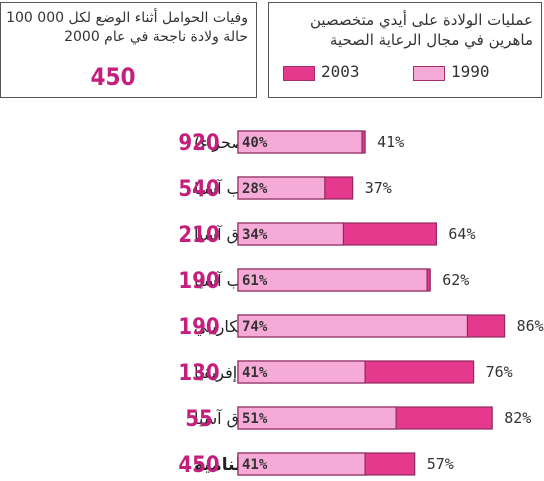  What do you see at coordinates (199, 419) in the screenshot?
I see `maternal-deaths-value: 55` at bounding box center [199, 419].